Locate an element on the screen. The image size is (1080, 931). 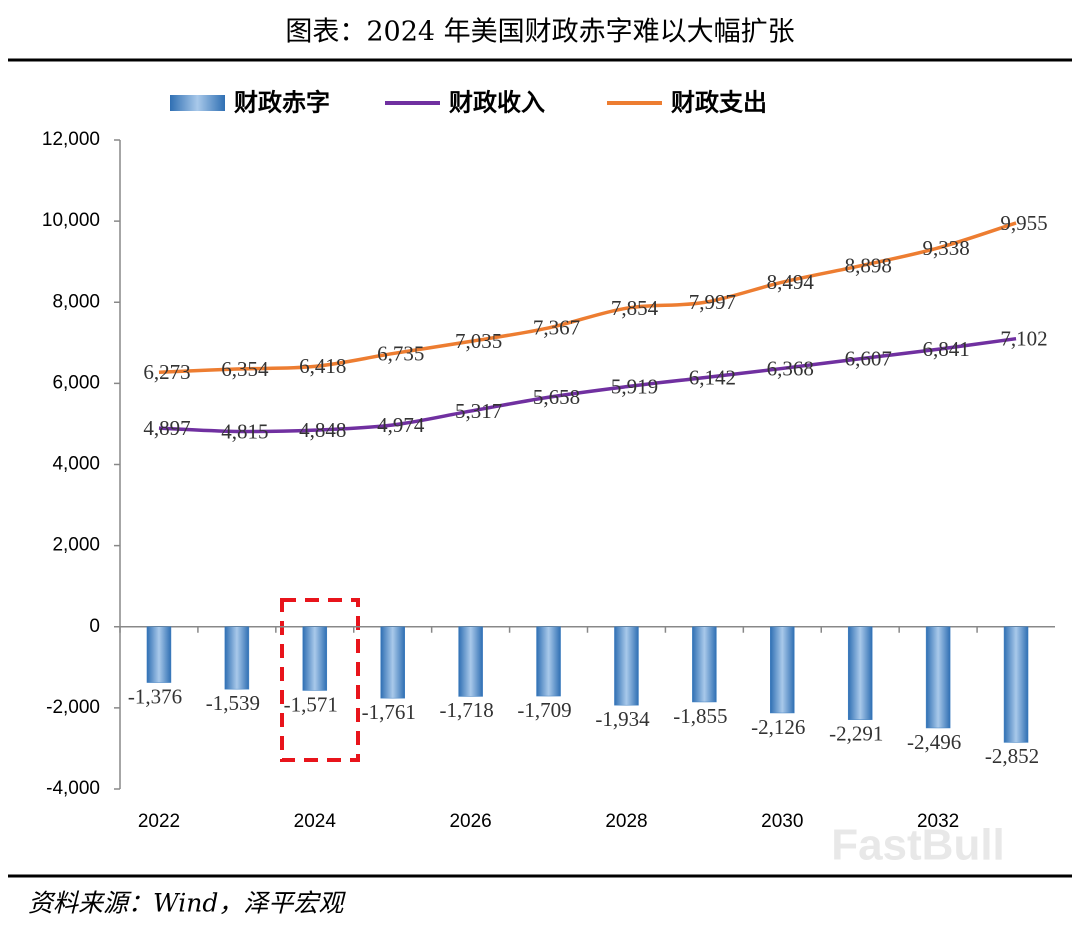
y-tick-label: 8,000 is located at coordinates (76, 301).